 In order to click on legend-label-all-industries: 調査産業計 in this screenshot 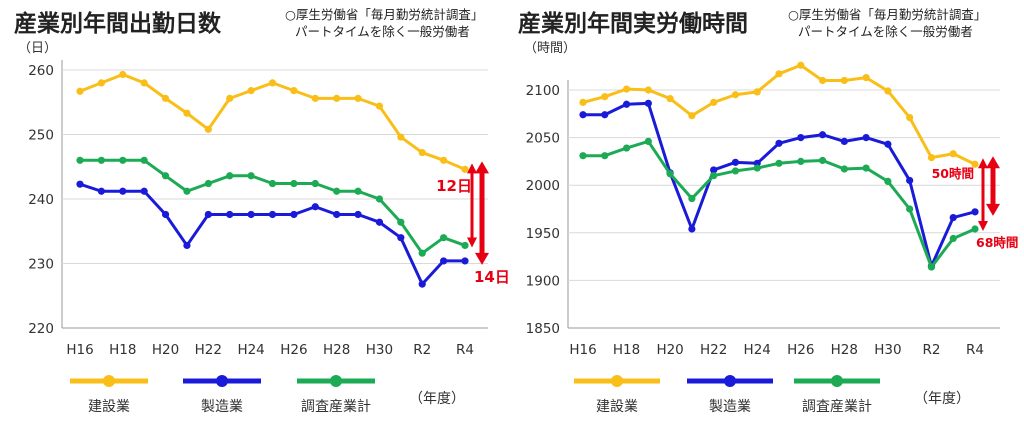, I will do `click(336, 407)`.